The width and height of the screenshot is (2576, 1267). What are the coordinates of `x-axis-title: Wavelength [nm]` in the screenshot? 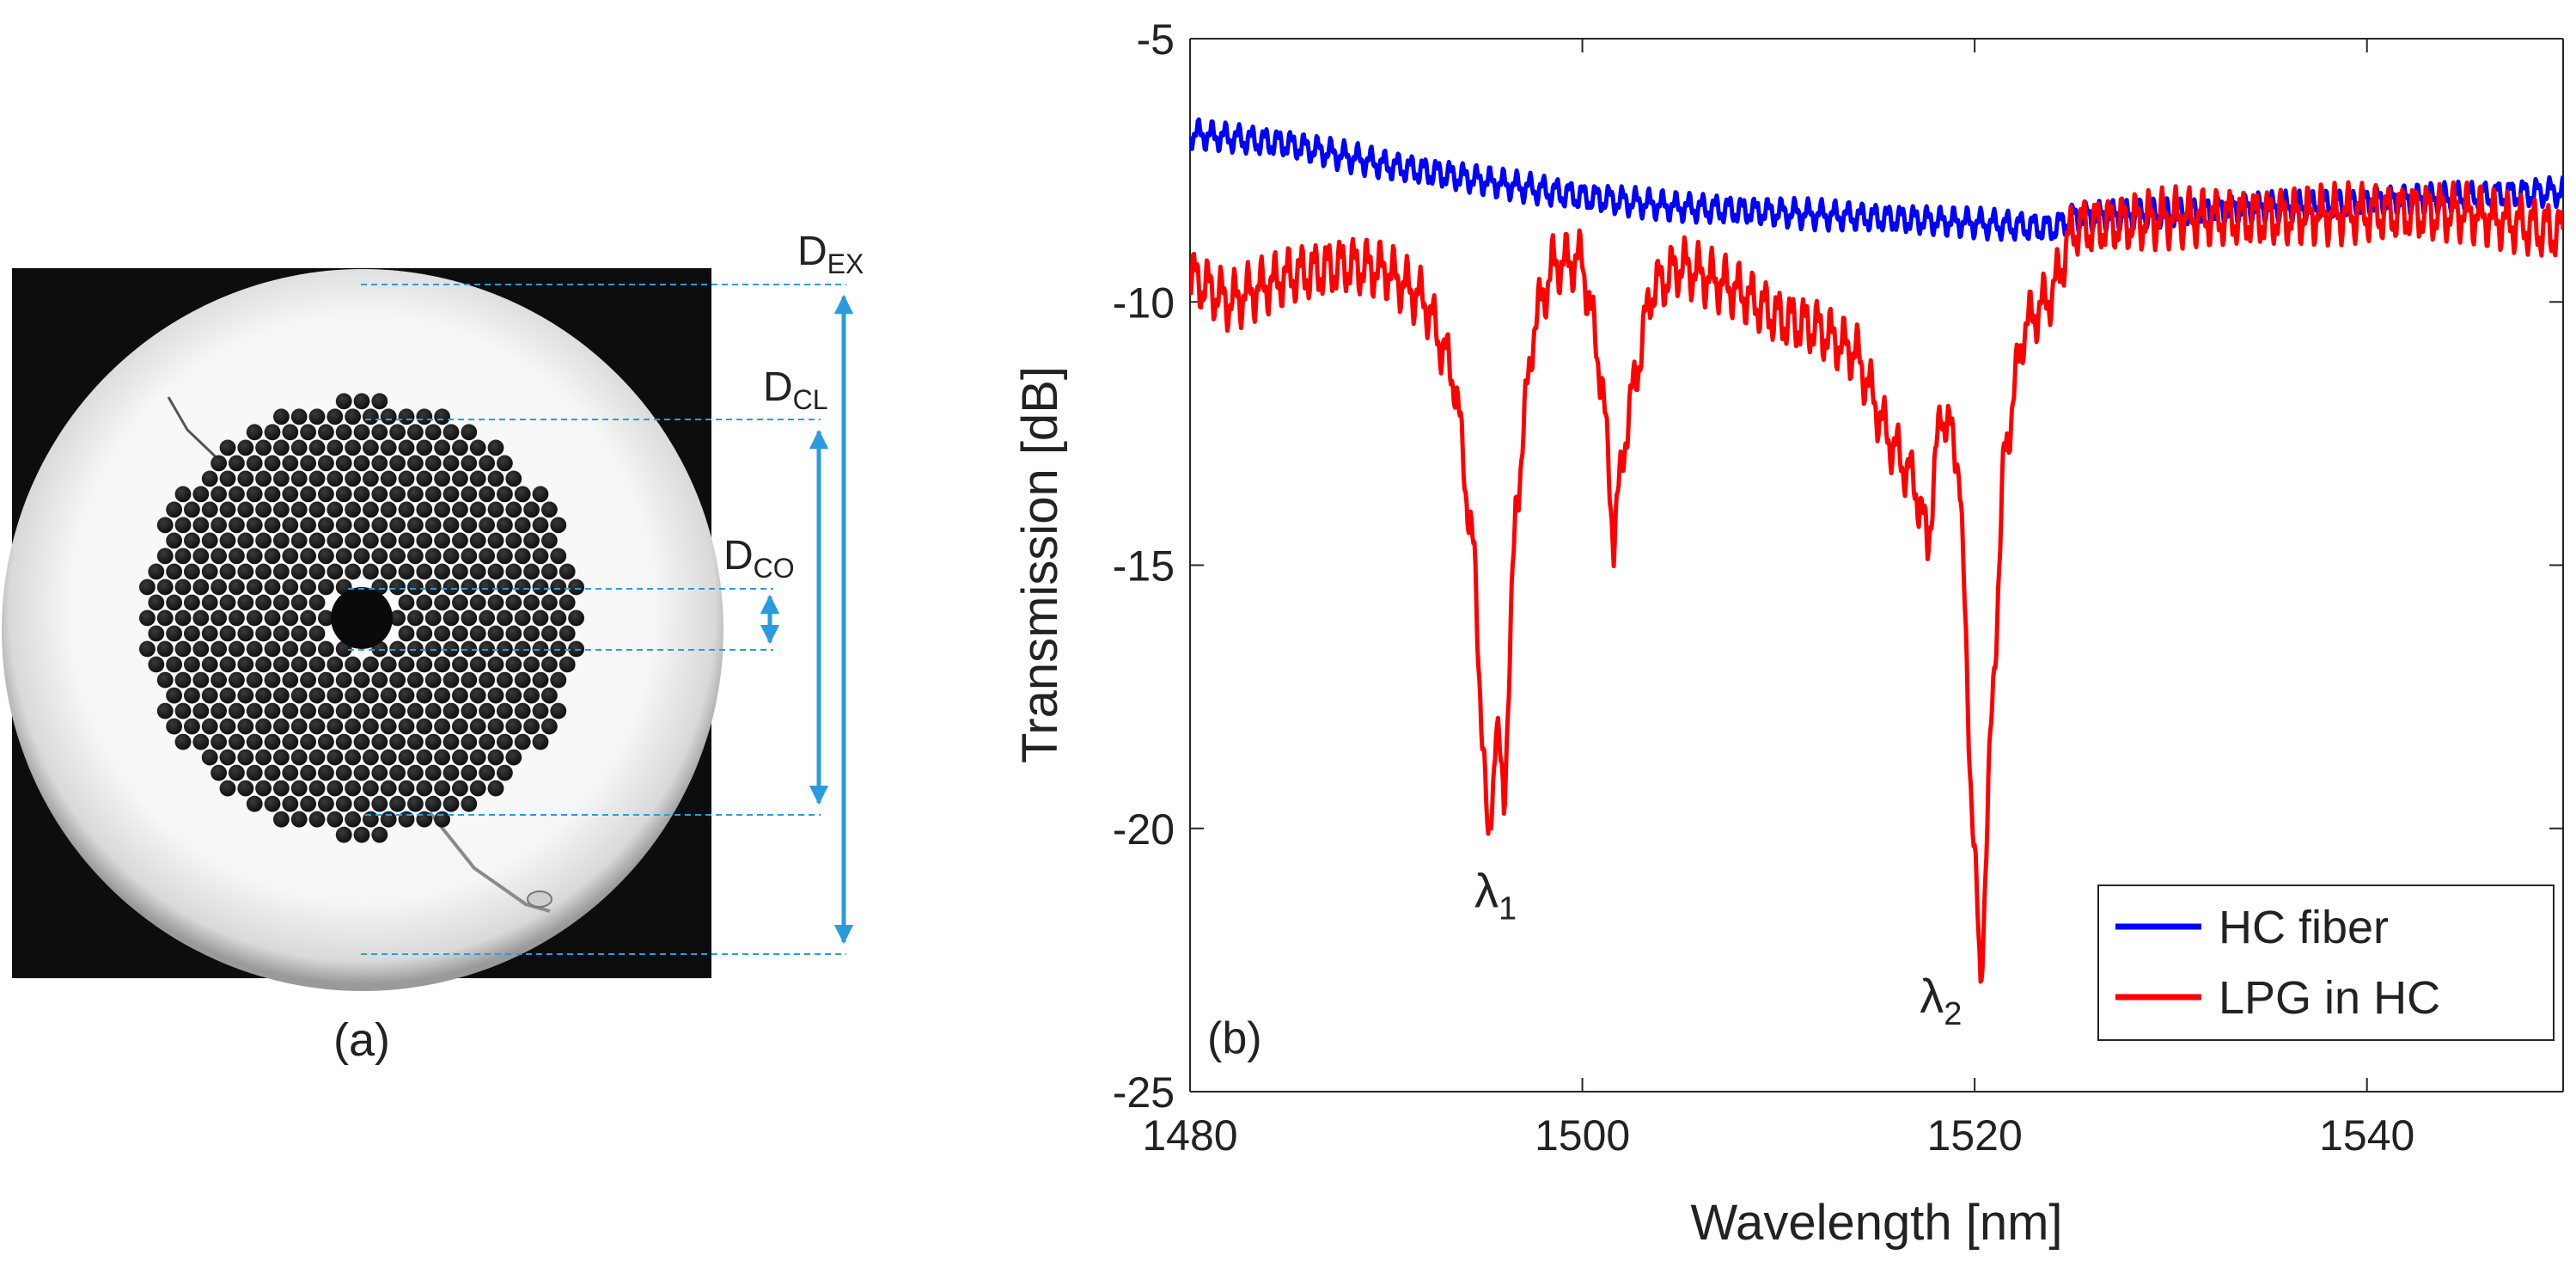 It's located at (1876, 1223).